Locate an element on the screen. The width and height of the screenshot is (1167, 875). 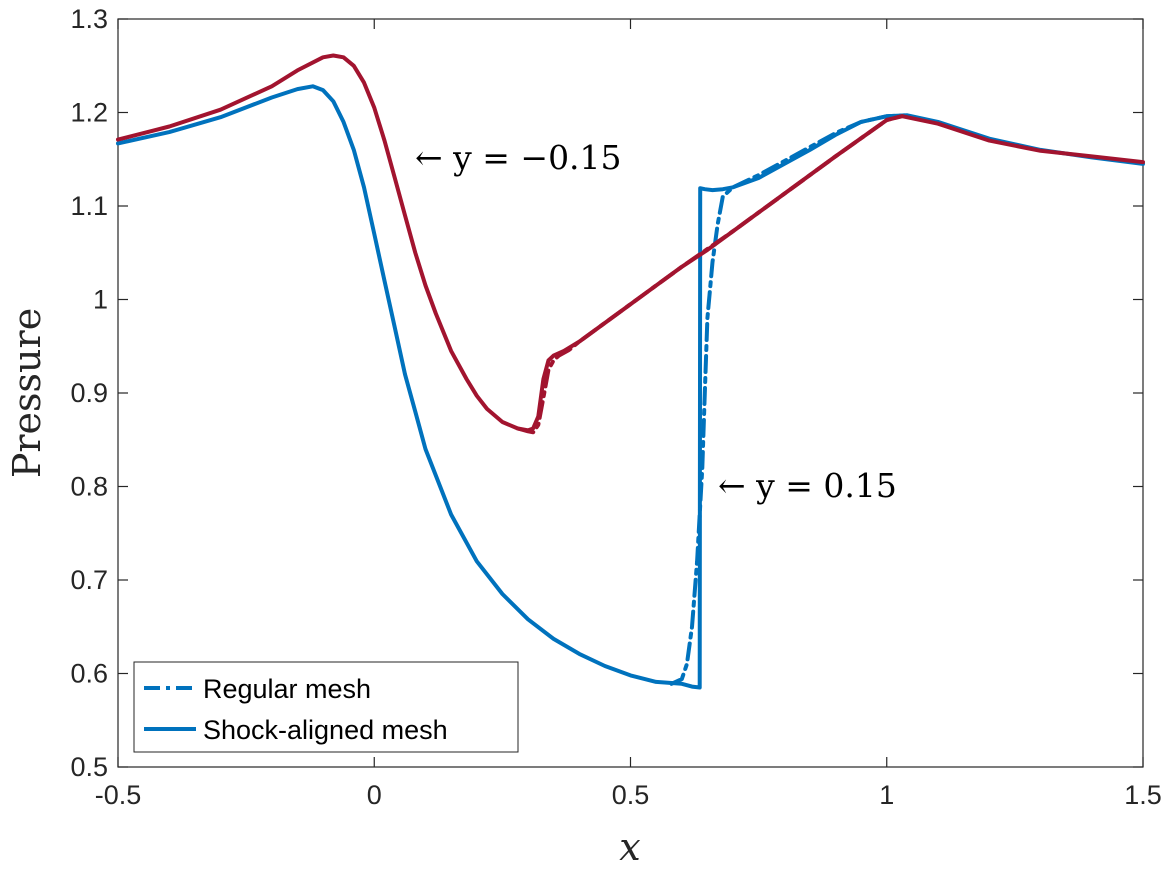
annotation-y-pos-015: ← y = 0.15 is located at coordinates (807, 485).